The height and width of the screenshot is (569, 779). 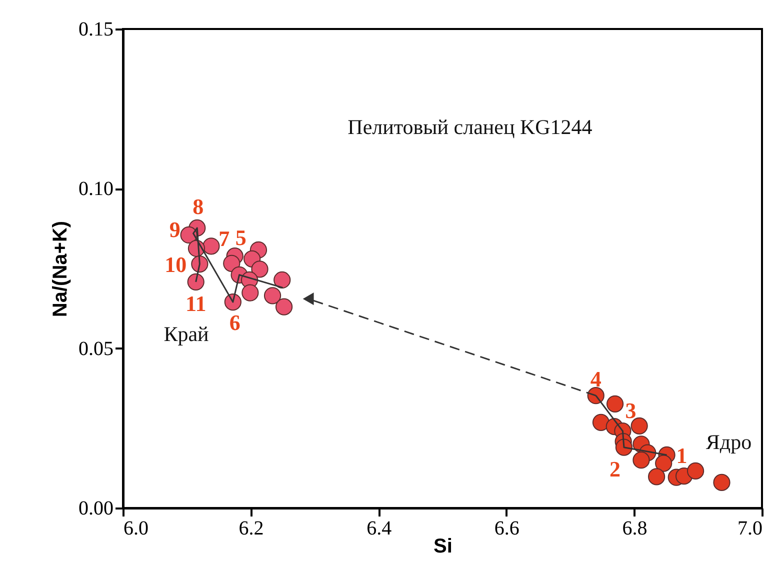 What do you see at coordinates (96, 349) in the screenshot?
I see `y-tick-label: 0.05` at bounding box center [96, 349].